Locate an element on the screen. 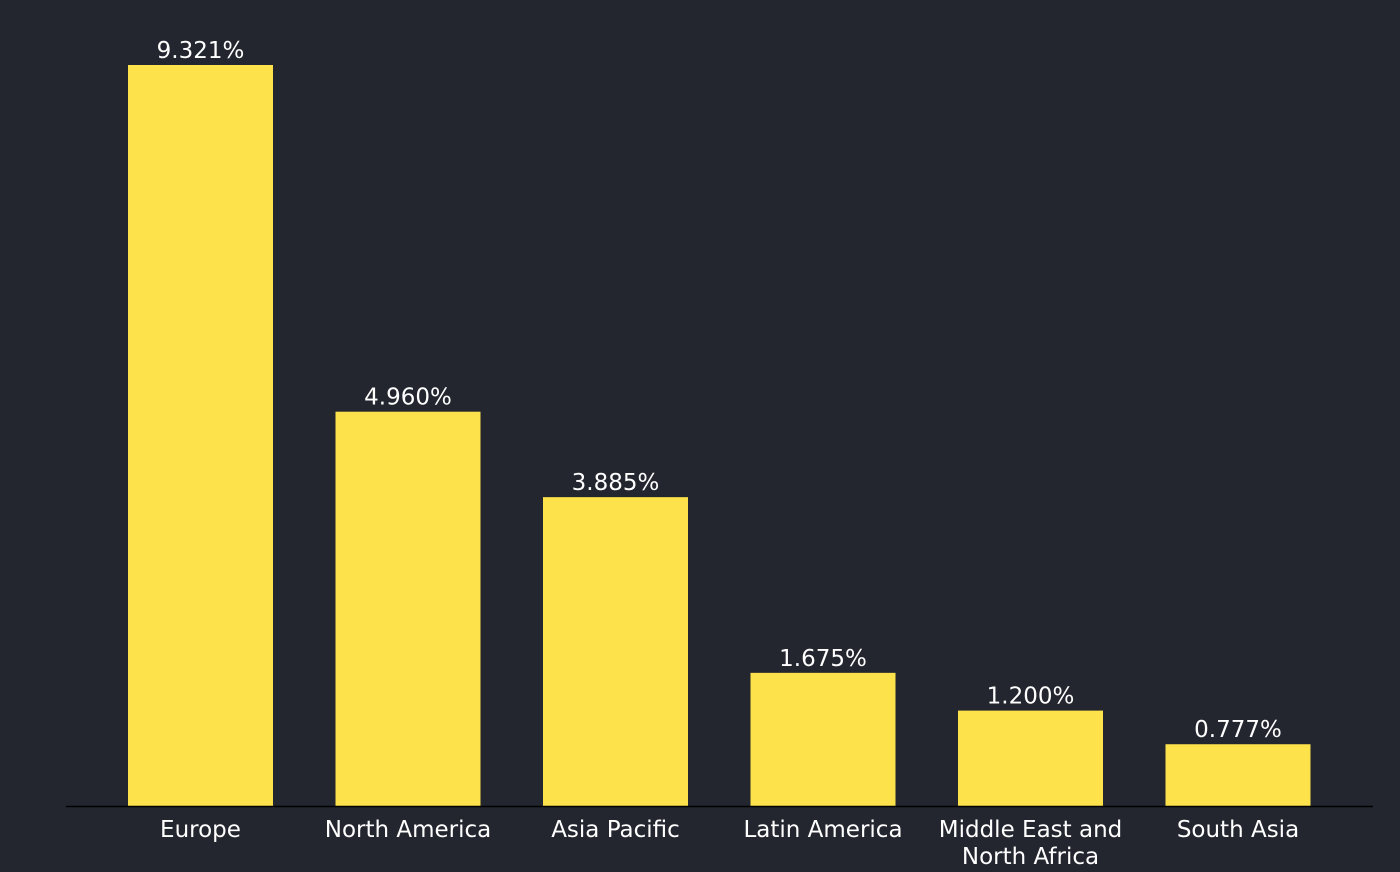  bar-value-label: 1.200% is located at coordinates (1031, 697).